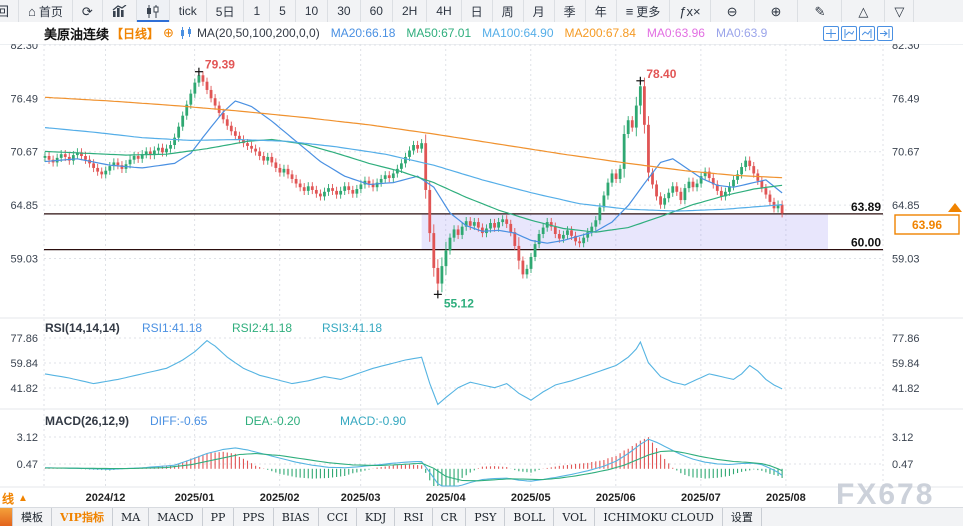 The height and width of the screenshot is (526, 963). I want to click on tab-pp: PP, so click(219, 517).